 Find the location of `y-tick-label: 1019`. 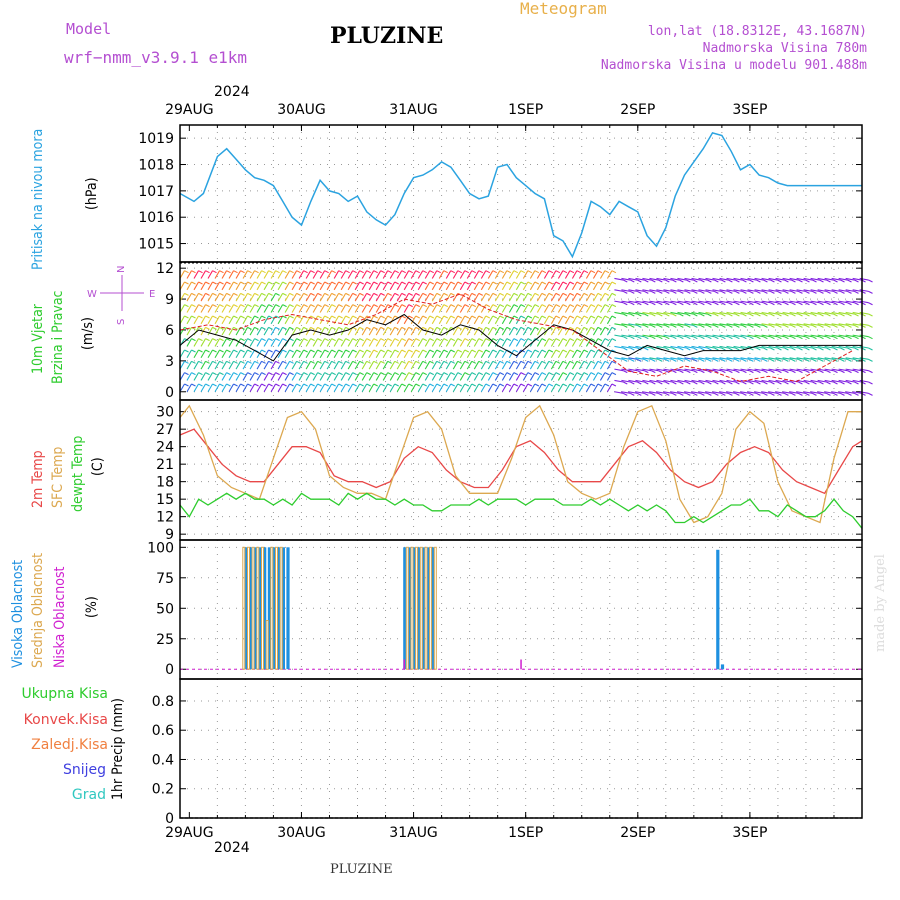

y-tick-label: 1019 is located at coordinates (156, 139).